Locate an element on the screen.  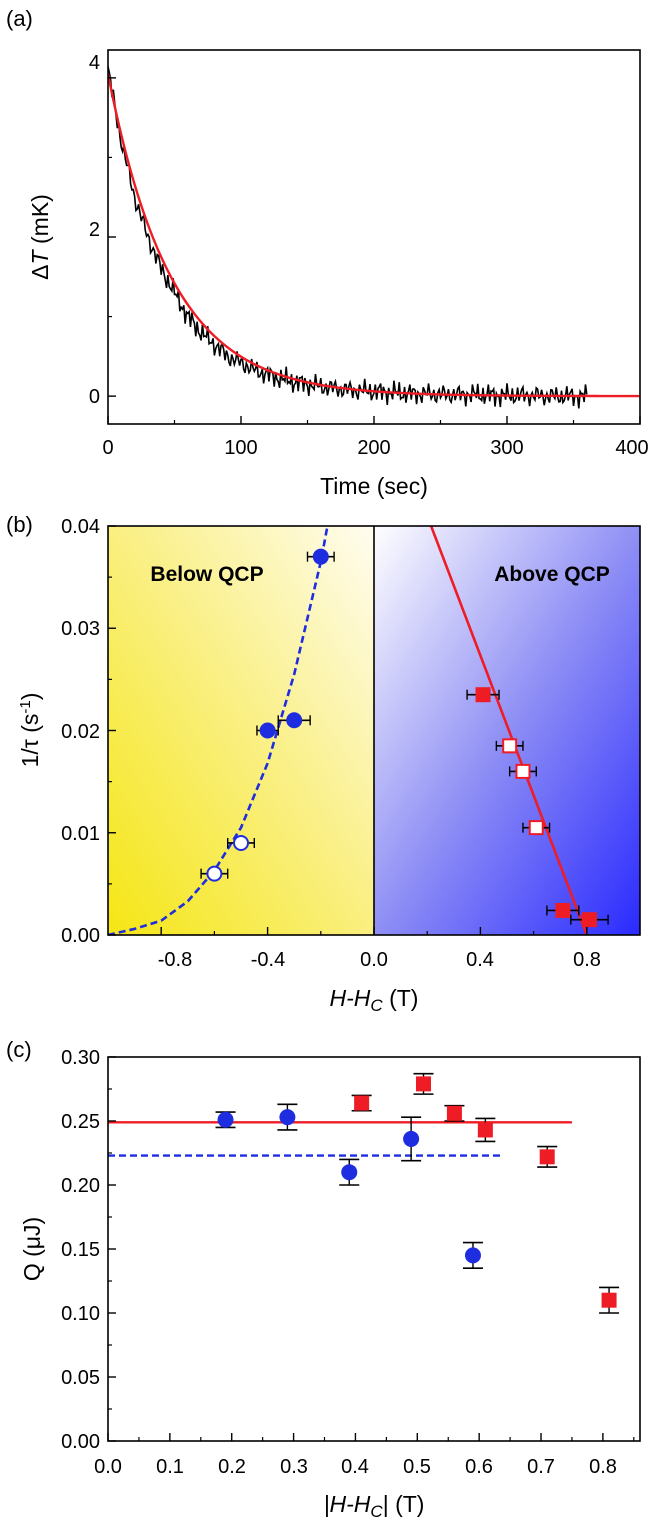
a-x-axis-label: Time (sec) is located at coordinates (374, 486).